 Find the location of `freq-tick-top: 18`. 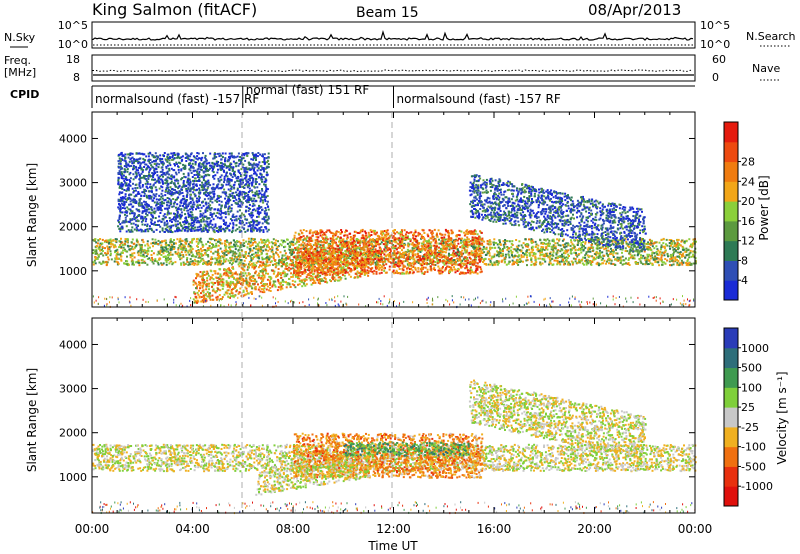

freq-tick-top: 18 is located at coordinates (73, 59).